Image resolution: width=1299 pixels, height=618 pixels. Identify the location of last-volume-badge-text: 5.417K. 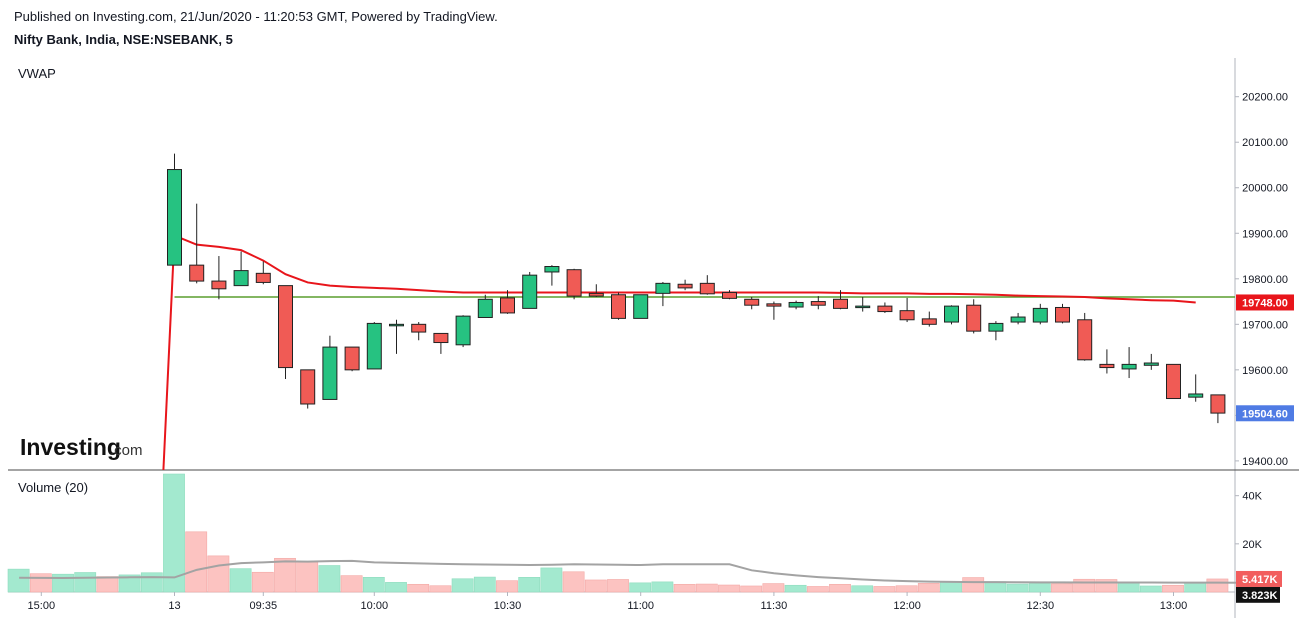
(1260, 580).